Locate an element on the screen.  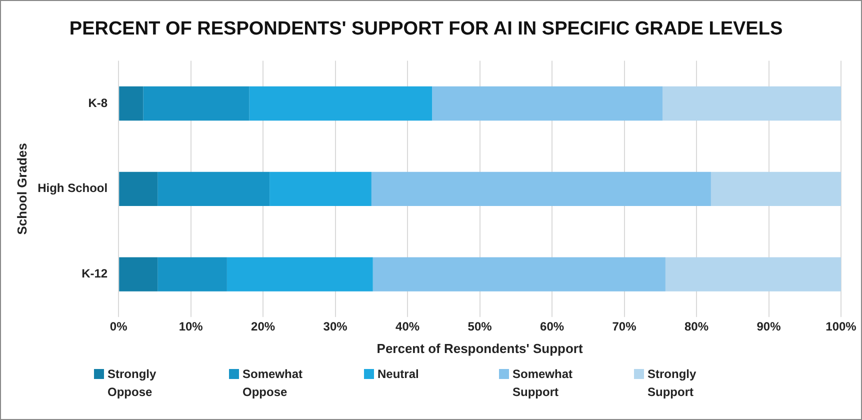
x-tick-label: 60% is located at coordinates (552, 327).